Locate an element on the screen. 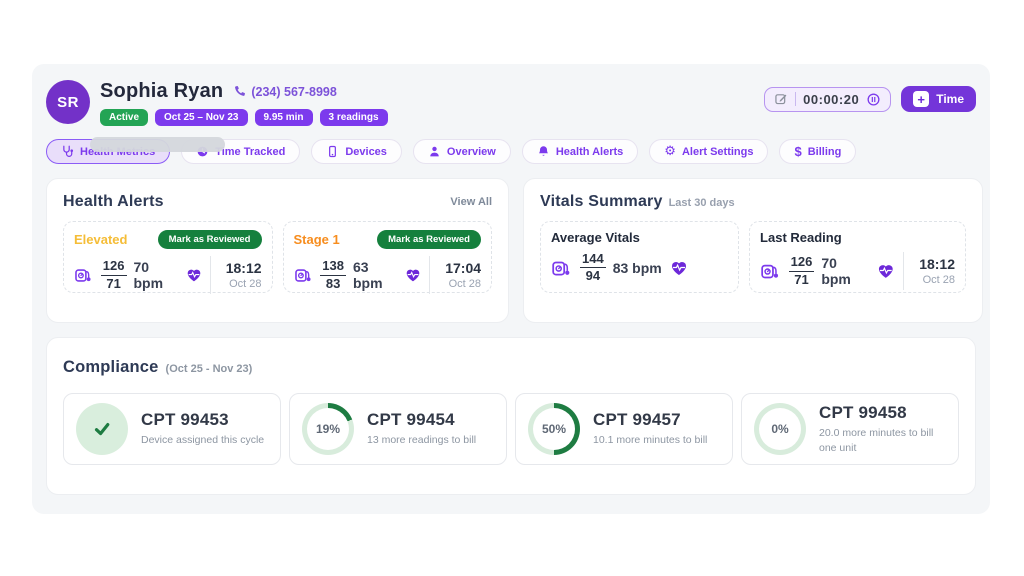 This screenshot has width=1024, height=576. cpt-card: 19% CPT 99454 13 more readings to bill is located at coordinates (398, 429).